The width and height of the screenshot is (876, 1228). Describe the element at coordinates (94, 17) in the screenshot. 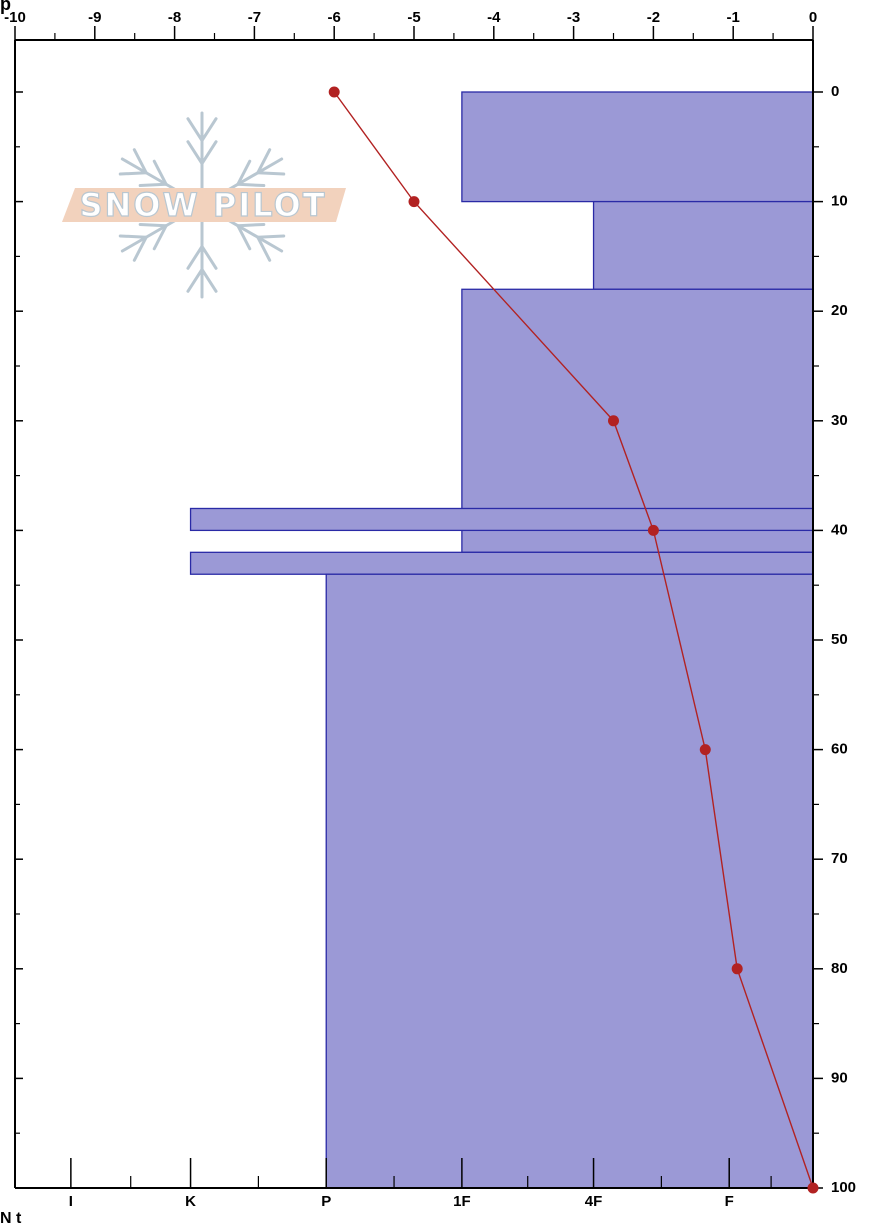

I see `top-tick-label: -9` at that location.